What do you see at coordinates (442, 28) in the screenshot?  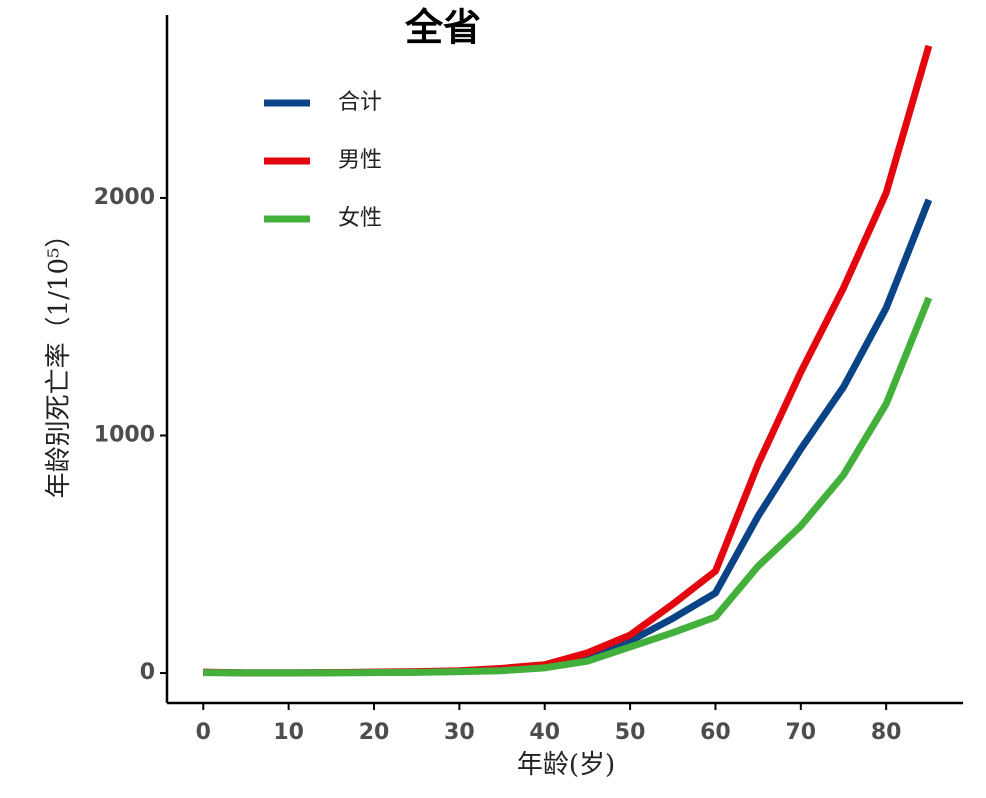 I see `chart-title: 全省` at bounding box center [442, 28].